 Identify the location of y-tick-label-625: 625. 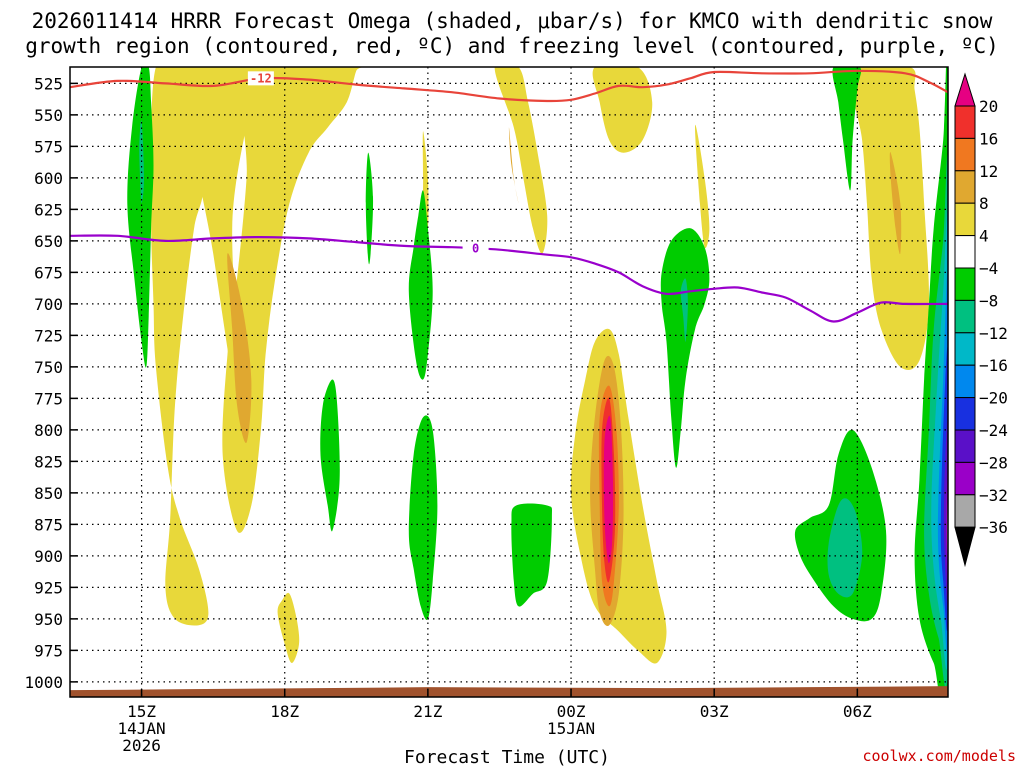
(48, 209).